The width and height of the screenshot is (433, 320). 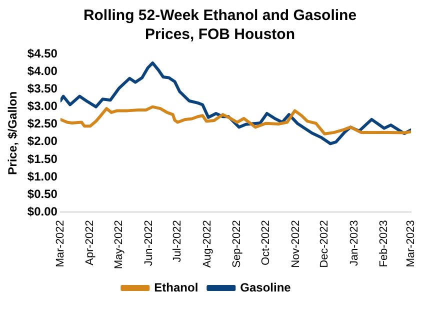 I want to click on legend-label: Gasoline, so click(x=266, y=287).